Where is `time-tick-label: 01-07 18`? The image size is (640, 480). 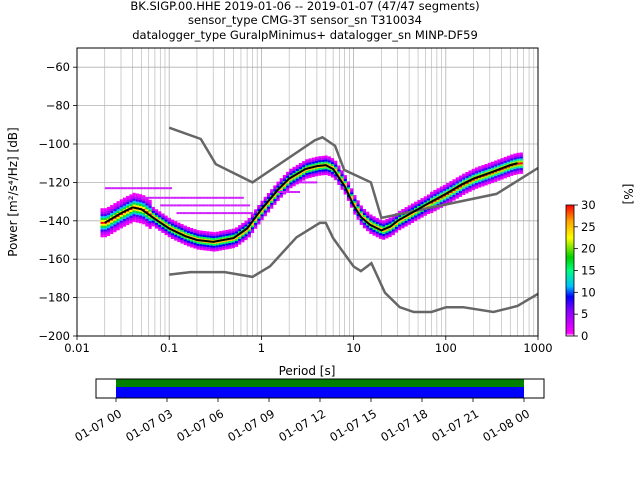 time-tick-label: 01-07 18 is located at coordinates (404, 425).